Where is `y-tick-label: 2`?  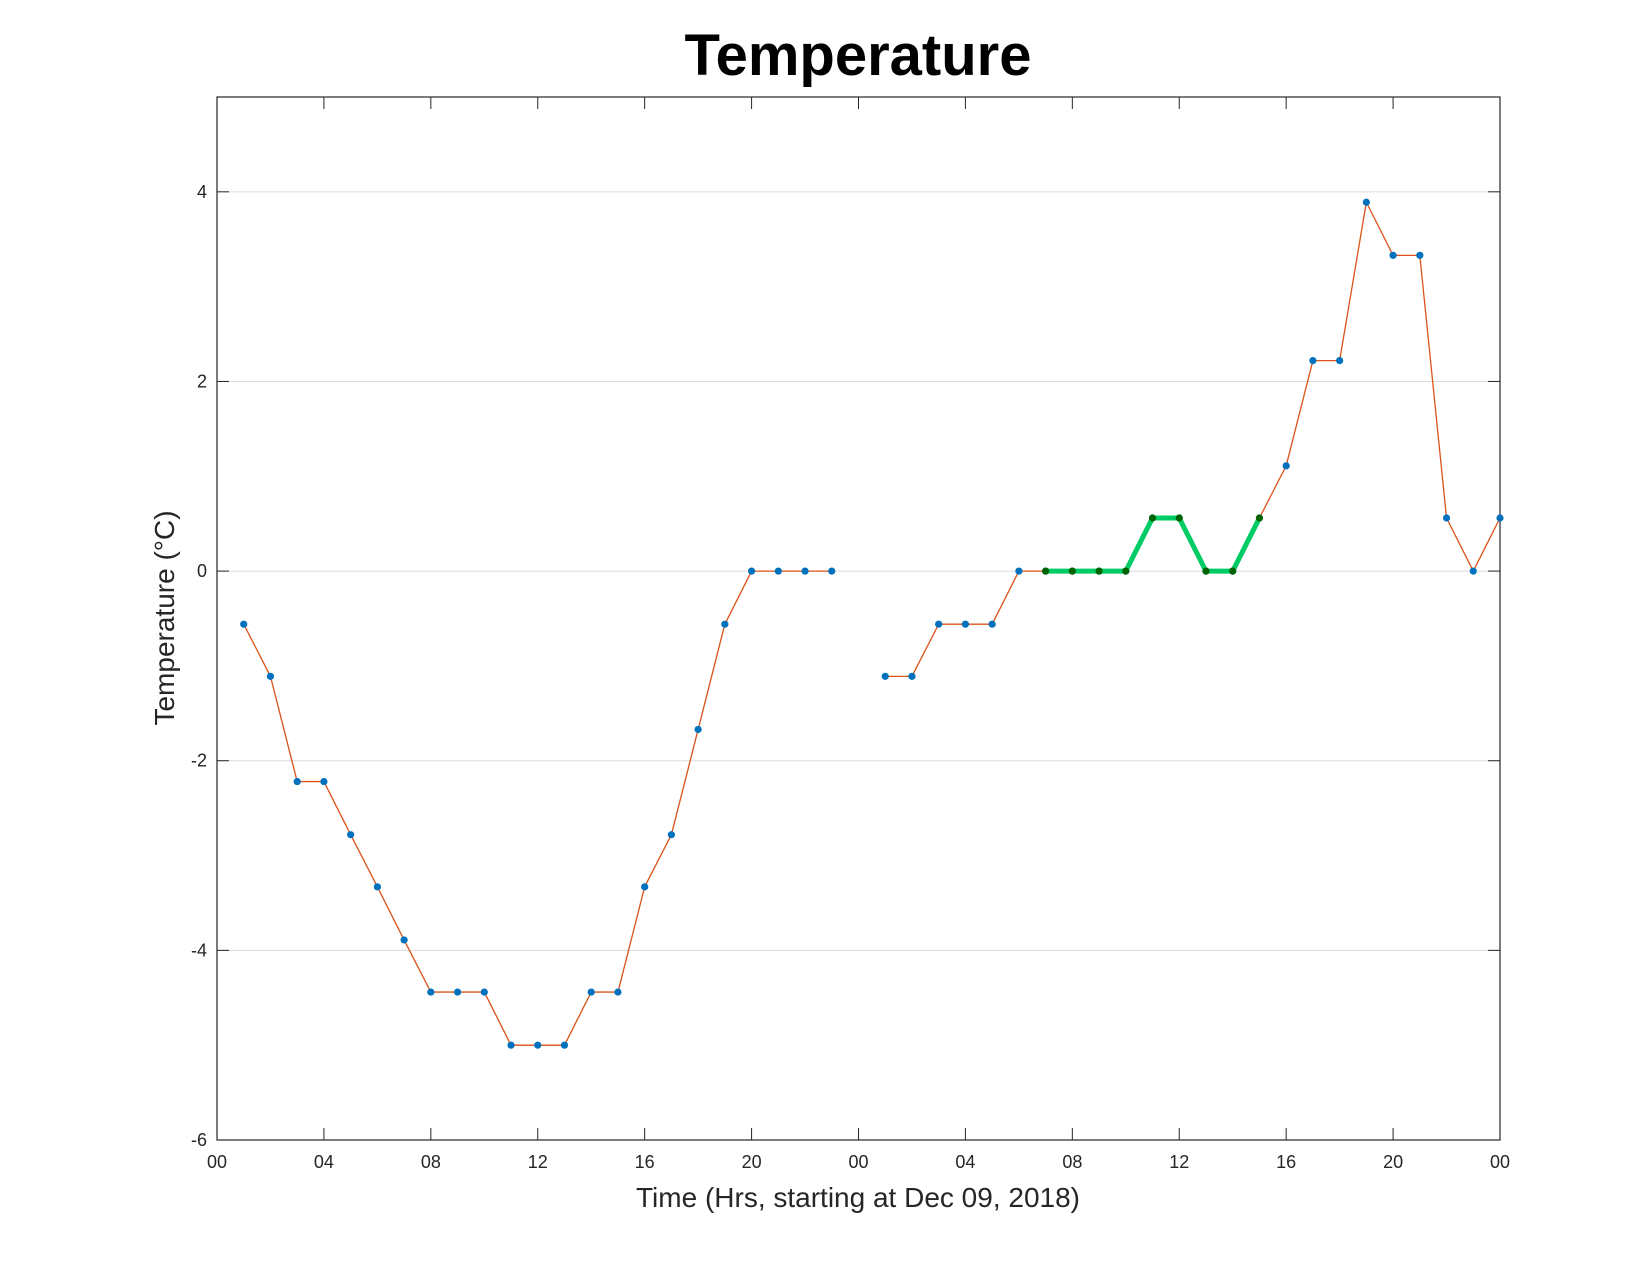 y-tick-label: 2 is located at coordinates (202, 381).